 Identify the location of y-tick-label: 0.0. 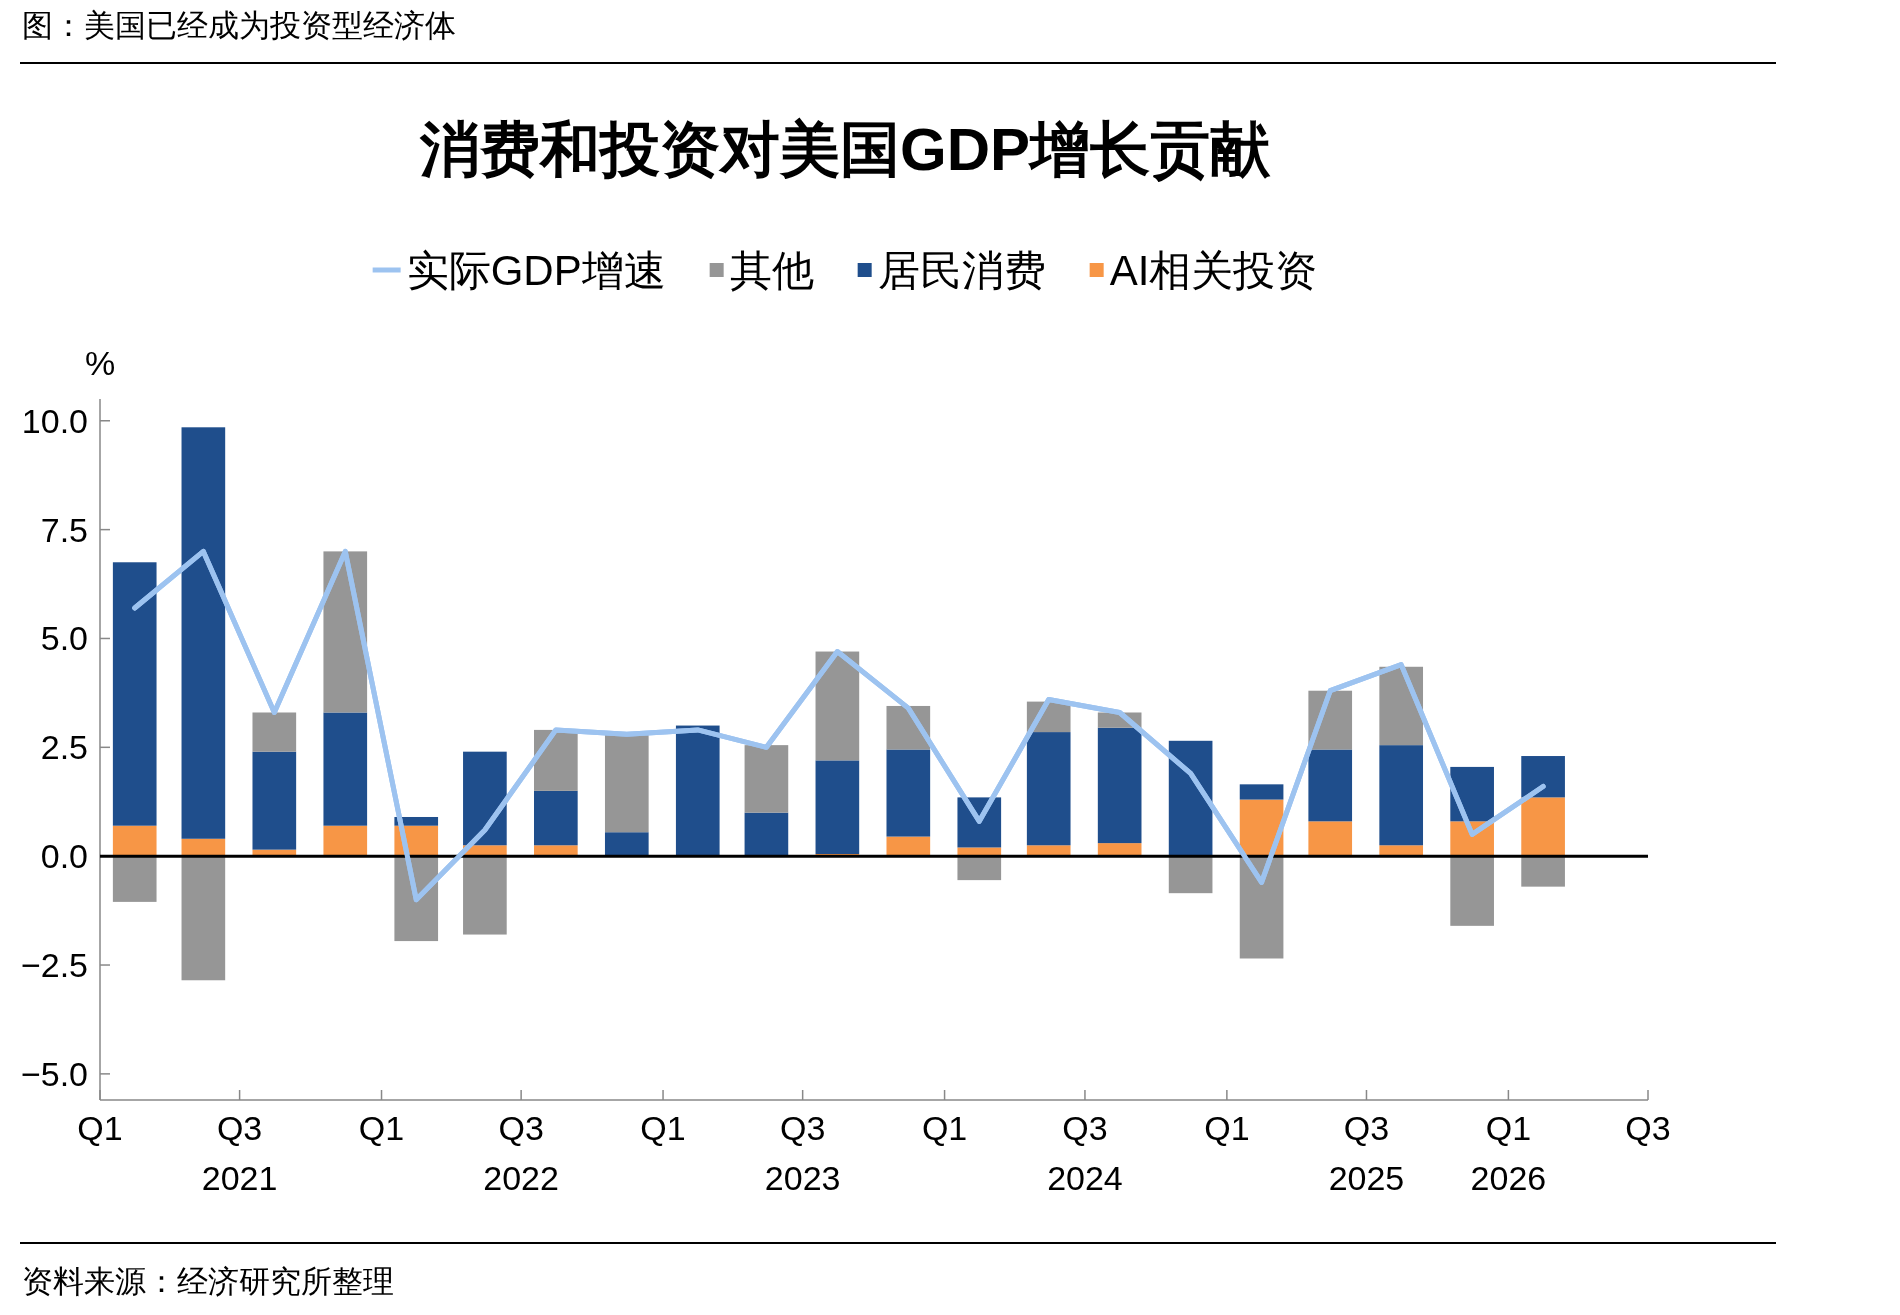
(64, 856).